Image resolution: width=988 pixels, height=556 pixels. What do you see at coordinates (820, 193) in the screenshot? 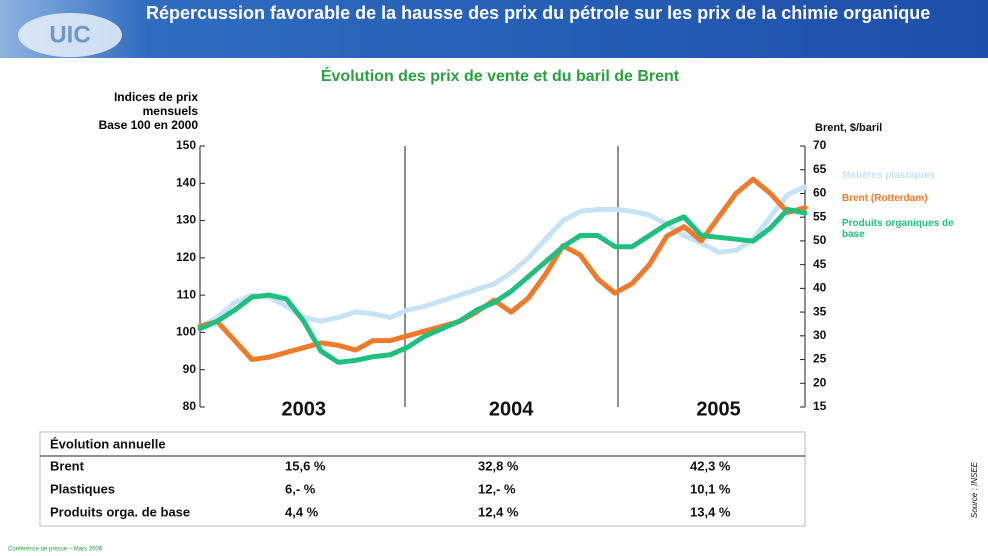
I see `y2-tick-label: 60` at bounding box center [820, 193].